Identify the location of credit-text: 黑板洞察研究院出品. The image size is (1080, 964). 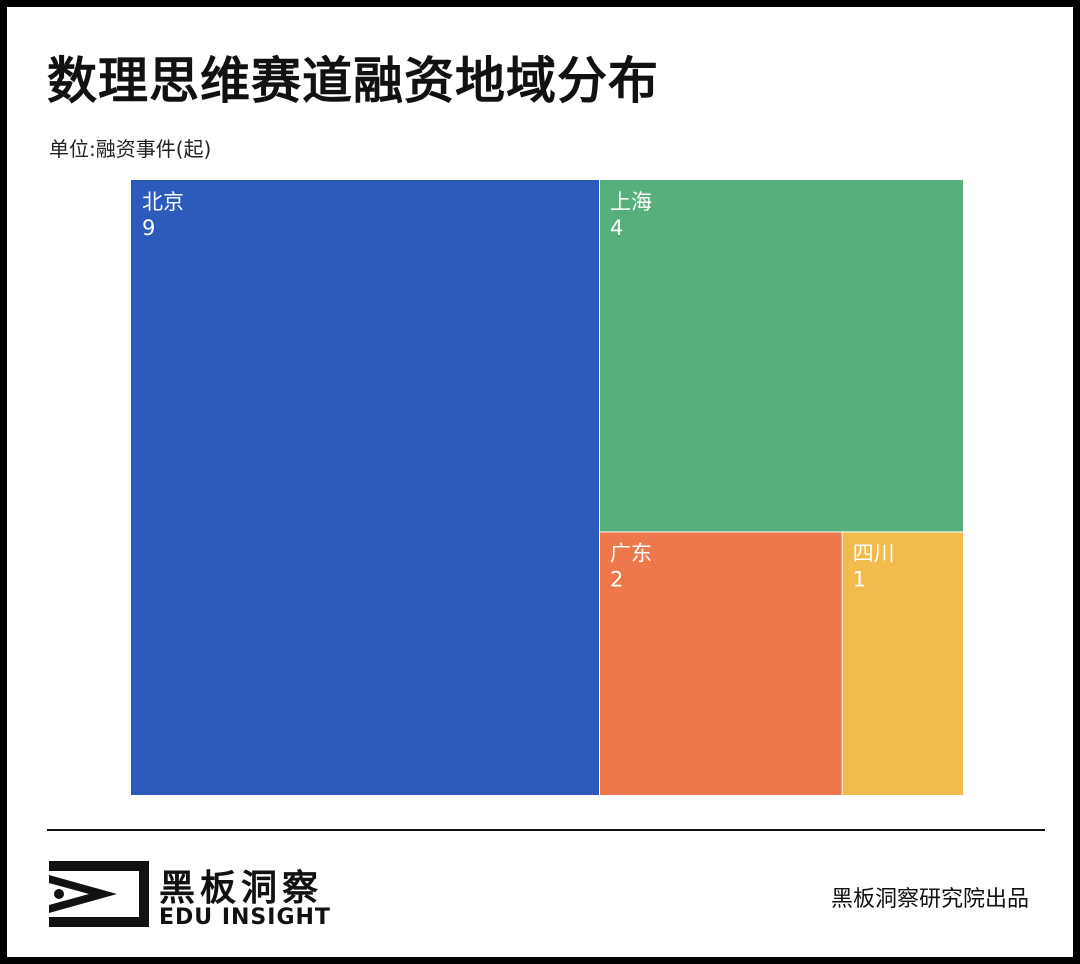
(929, 899).